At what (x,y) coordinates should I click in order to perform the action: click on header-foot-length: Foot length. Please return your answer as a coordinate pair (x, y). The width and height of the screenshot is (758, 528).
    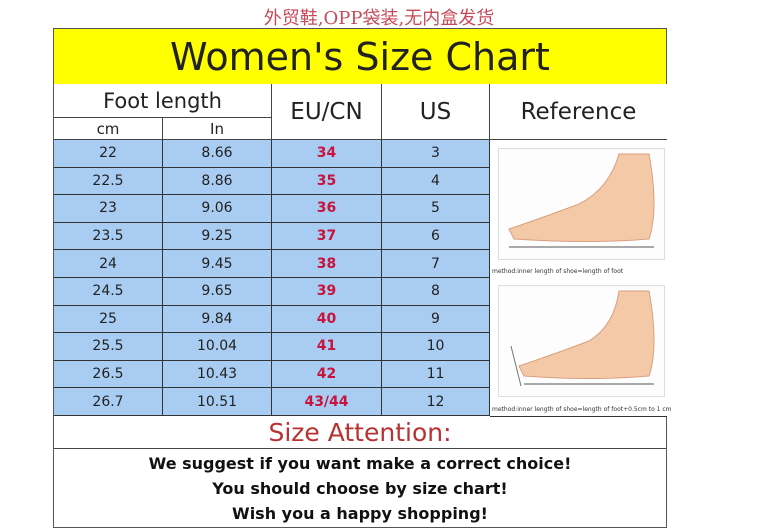
    Looking at the image, I should click on (163, 101).